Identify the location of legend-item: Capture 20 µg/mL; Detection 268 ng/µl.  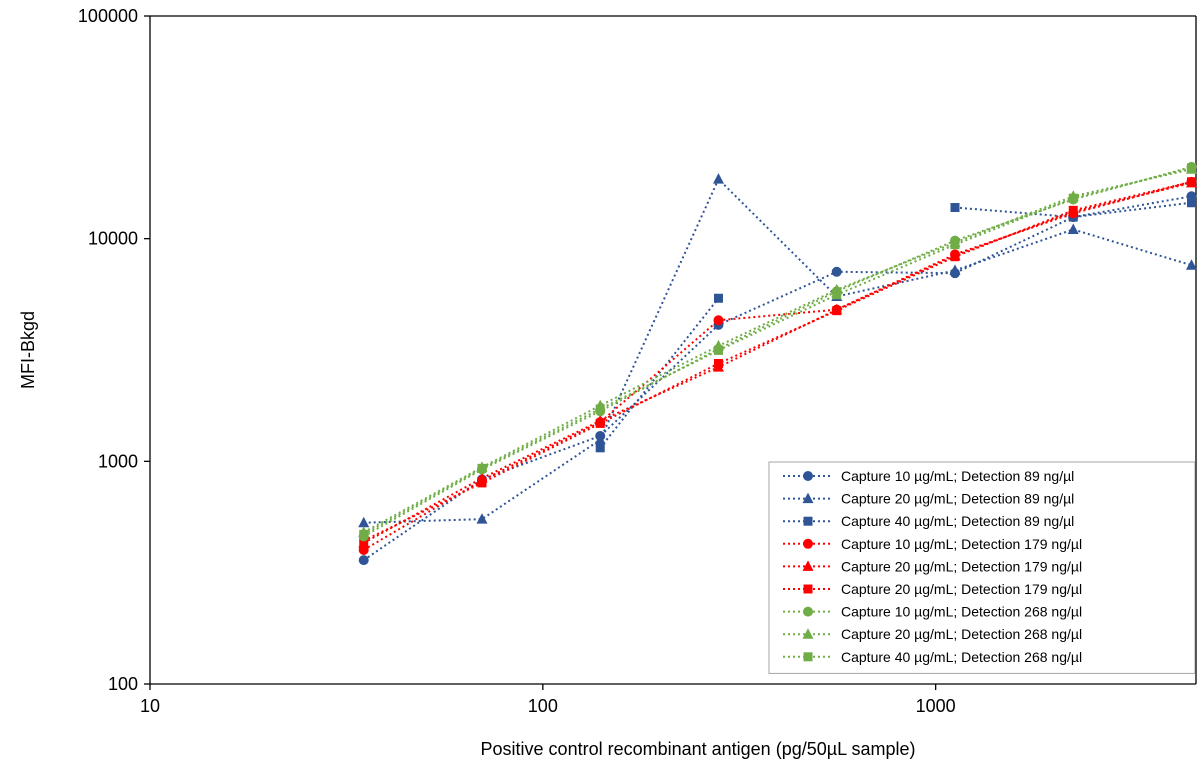
(932, 634).